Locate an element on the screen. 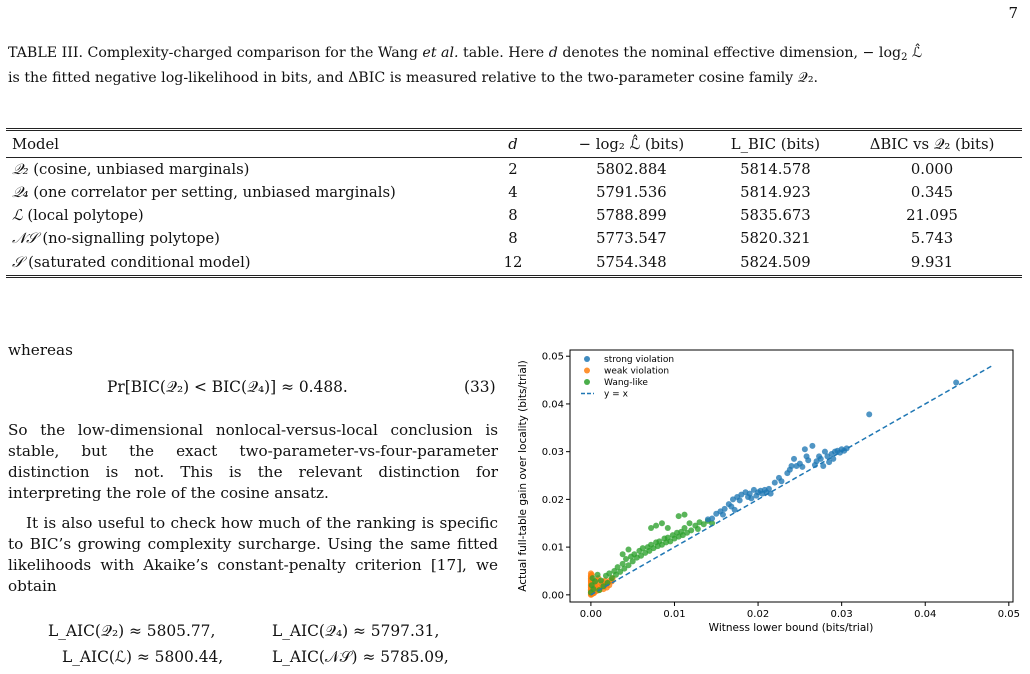 Image resolution: width=1030 pixels, height=674 pixels. d-cell: 8 is located at coordinates (513, 215).